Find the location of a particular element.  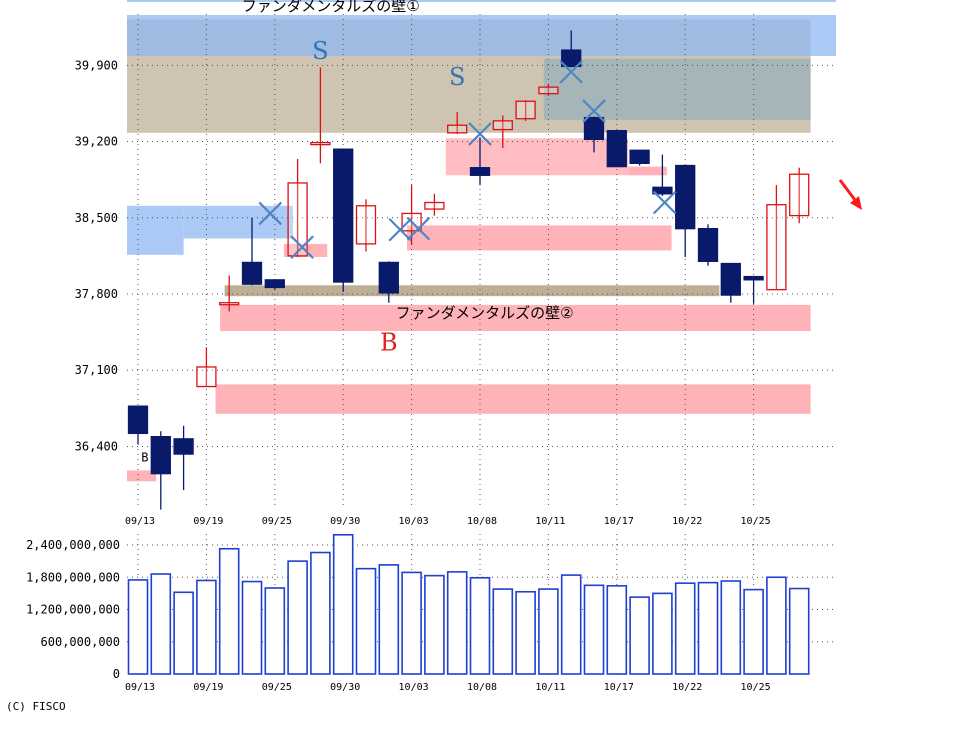

x-tick-label: 10/08 is located at coordinates (482, 521).